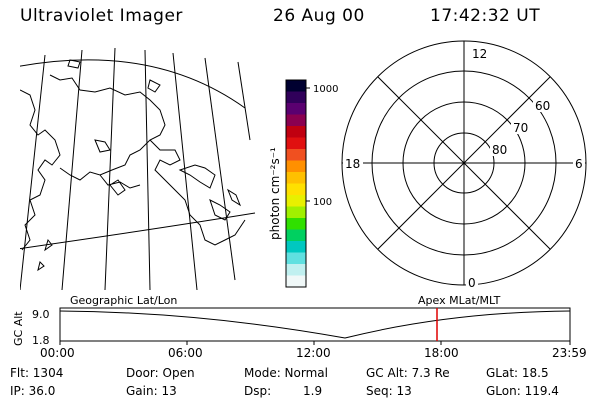 Image resolution: width=600 pixels, height=400 pixels. Describe the element at coordinates (18, 328) in the screenshot. I see `timeline-yaxis-label: GC Alt` at that location.